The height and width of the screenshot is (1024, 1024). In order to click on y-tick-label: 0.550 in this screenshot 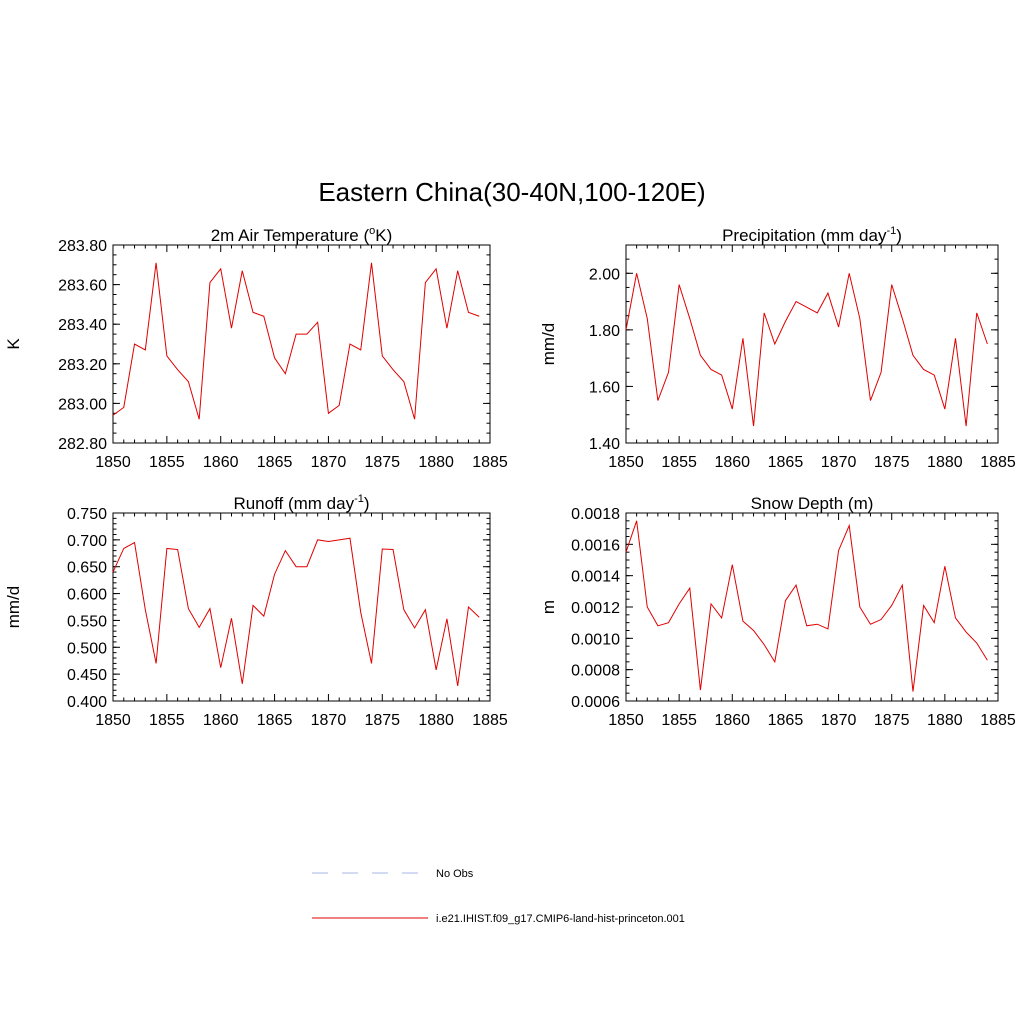, I will do `click(87, 621)`.